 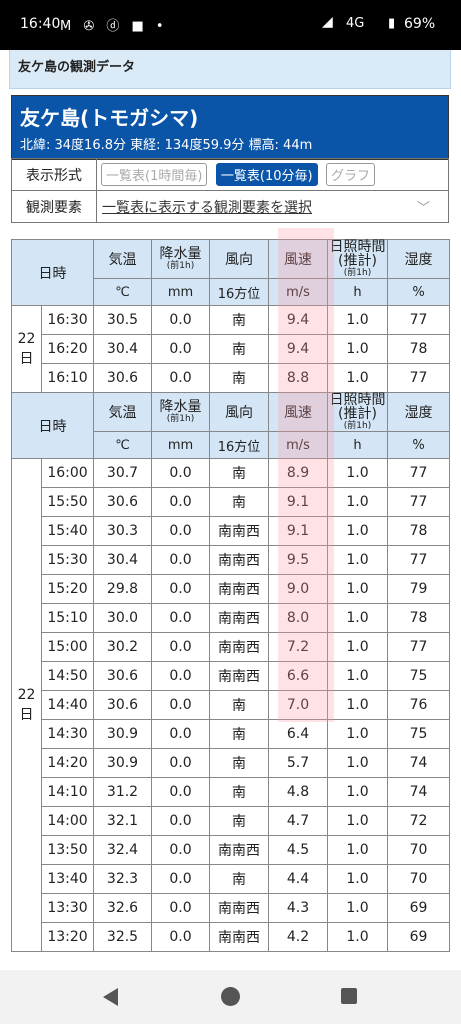 What do you see at coordinates (26, 349) in the screenshot?
I see `day-cell: 22日` at bounding box center [26, 349].